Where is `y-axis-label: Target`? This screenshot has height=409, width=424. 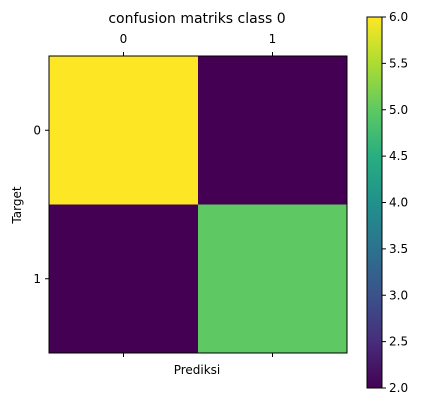
y-axis-label: Target is located at coordinates (17, 205).